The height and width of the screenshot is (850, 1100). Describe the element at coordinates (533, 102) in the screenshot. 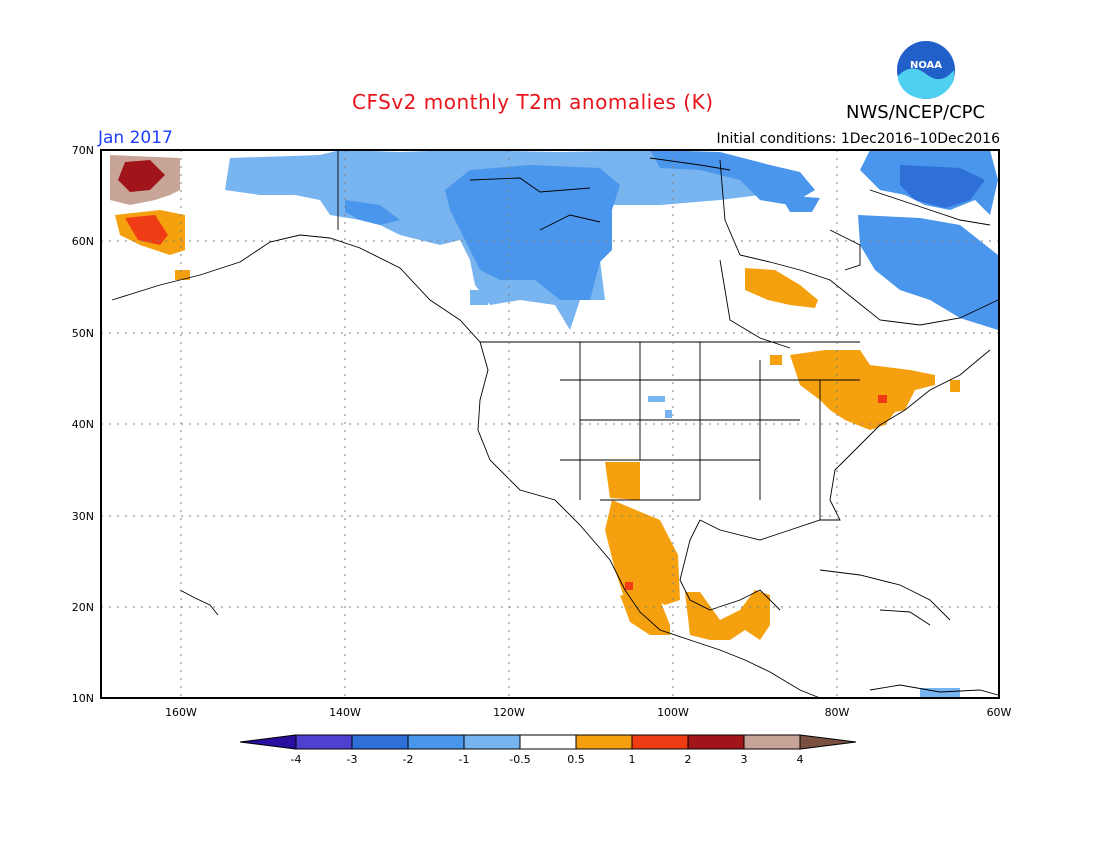

I see `chart-title: CFSv2 monthly T2m anomalies (K)` at that location.